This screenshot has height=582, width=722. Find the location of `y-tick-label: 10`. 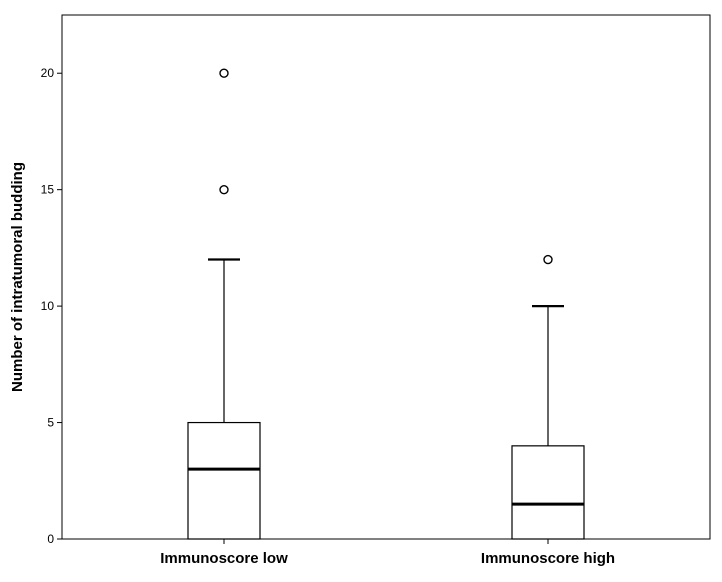

y-tick-label: 10 is located at coordinates (48, 306).